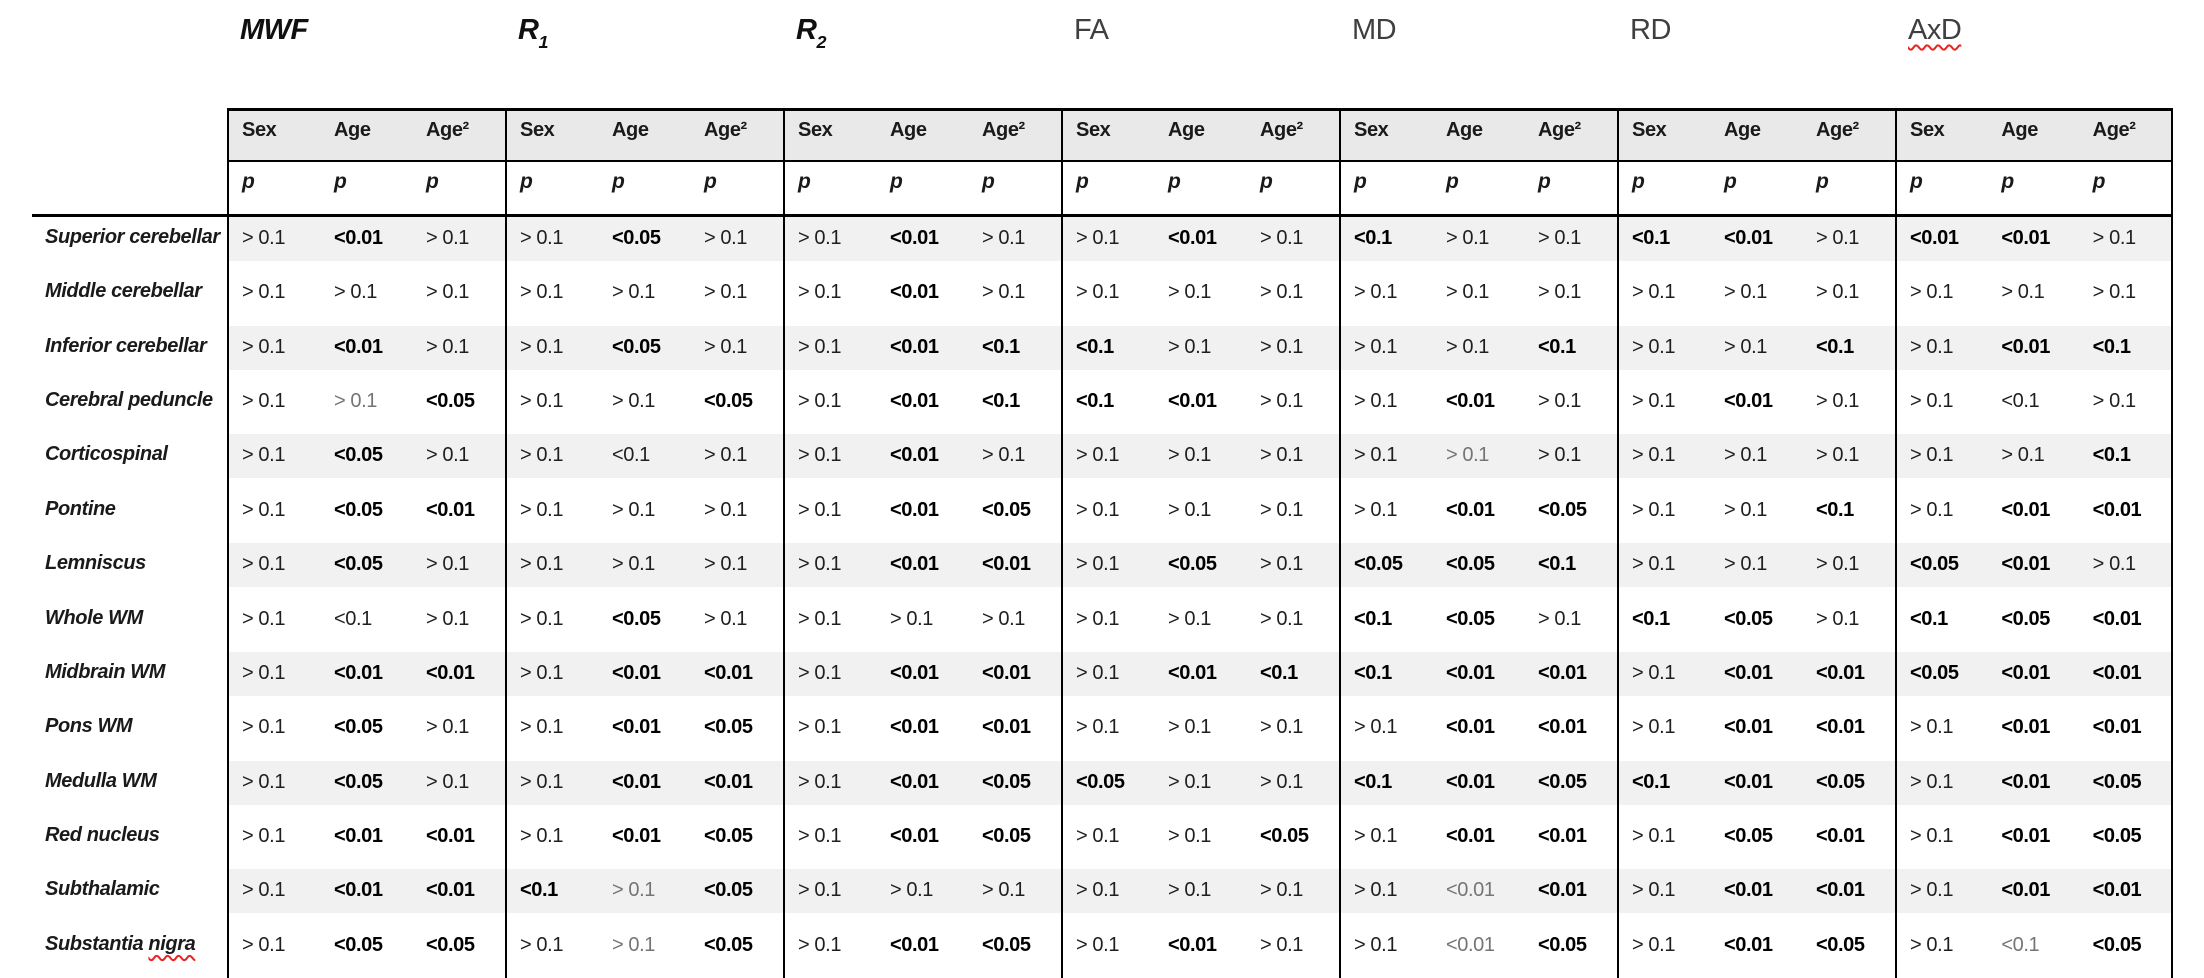  Describe the element at coordinates (1928, 54) in the screenshot. I see `metric-title: AxD` at that location.